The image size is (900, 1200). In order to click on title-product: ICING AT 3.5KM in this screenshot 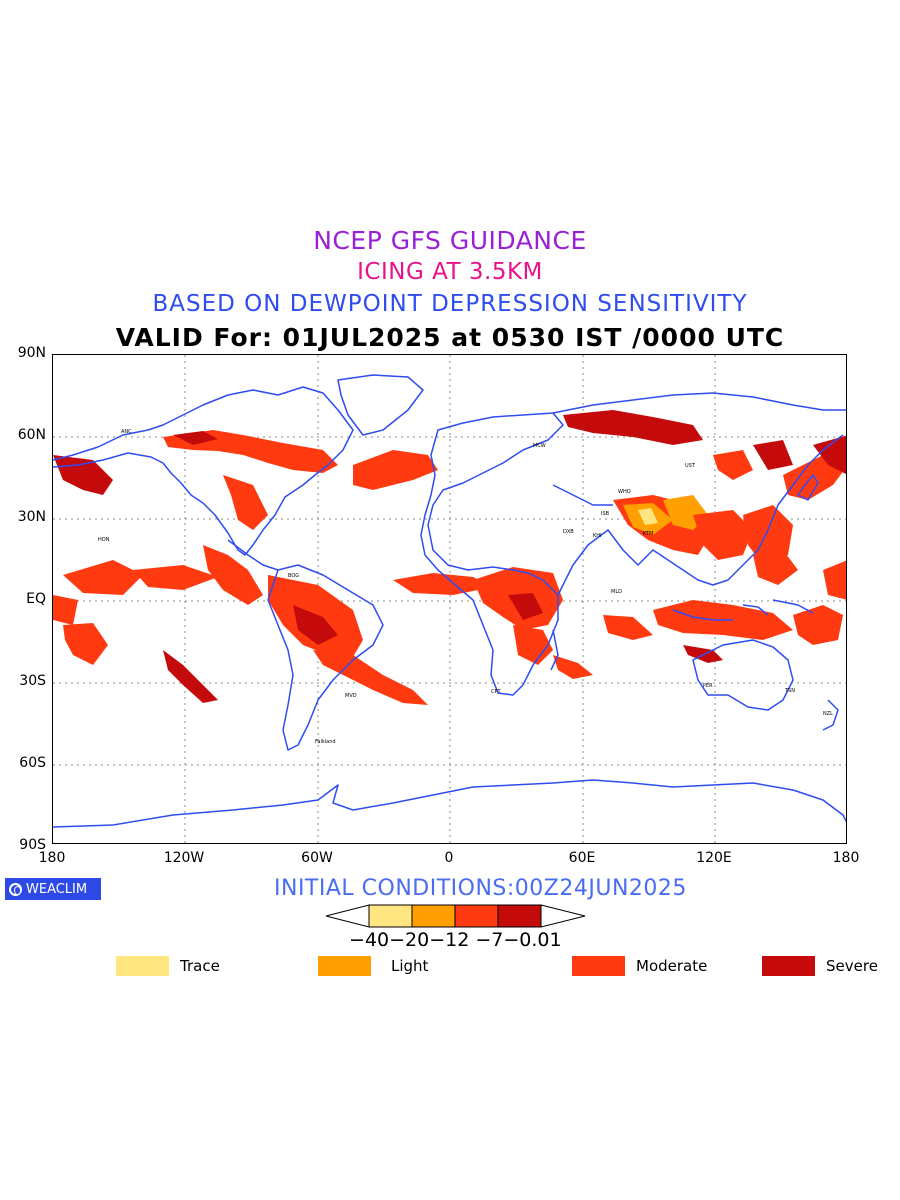, I will do `click(450, 272)`.